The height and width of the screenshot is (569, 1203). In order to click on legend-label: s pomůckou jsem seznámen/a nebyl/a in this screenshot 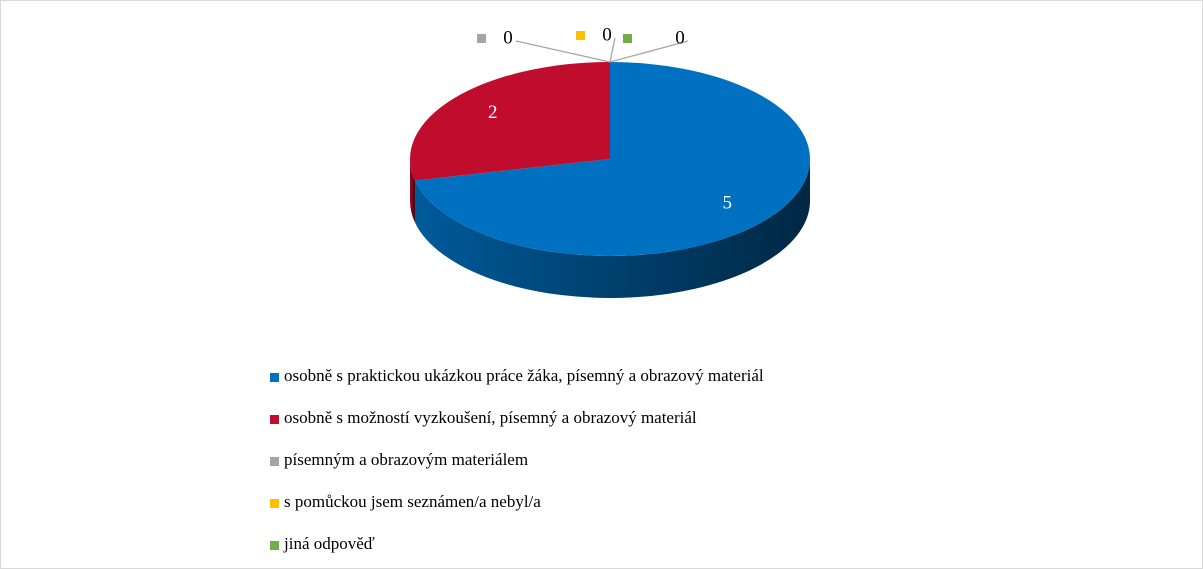, I will do `click(412, 501)`.